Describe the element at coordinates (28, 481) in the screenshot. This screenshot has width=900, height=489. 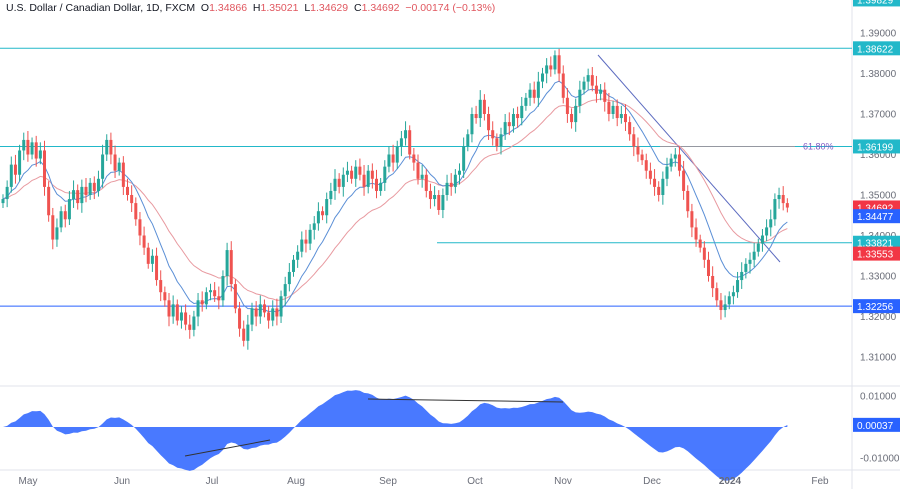
I see `x-tick-label: May` at that location.